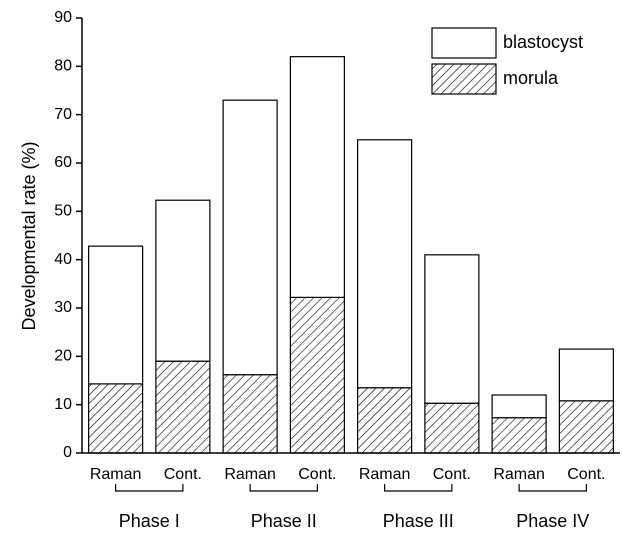  Describe the element at coordinates (63, 66) in the screenshot. I see `y-tick-label: 80` at that location.